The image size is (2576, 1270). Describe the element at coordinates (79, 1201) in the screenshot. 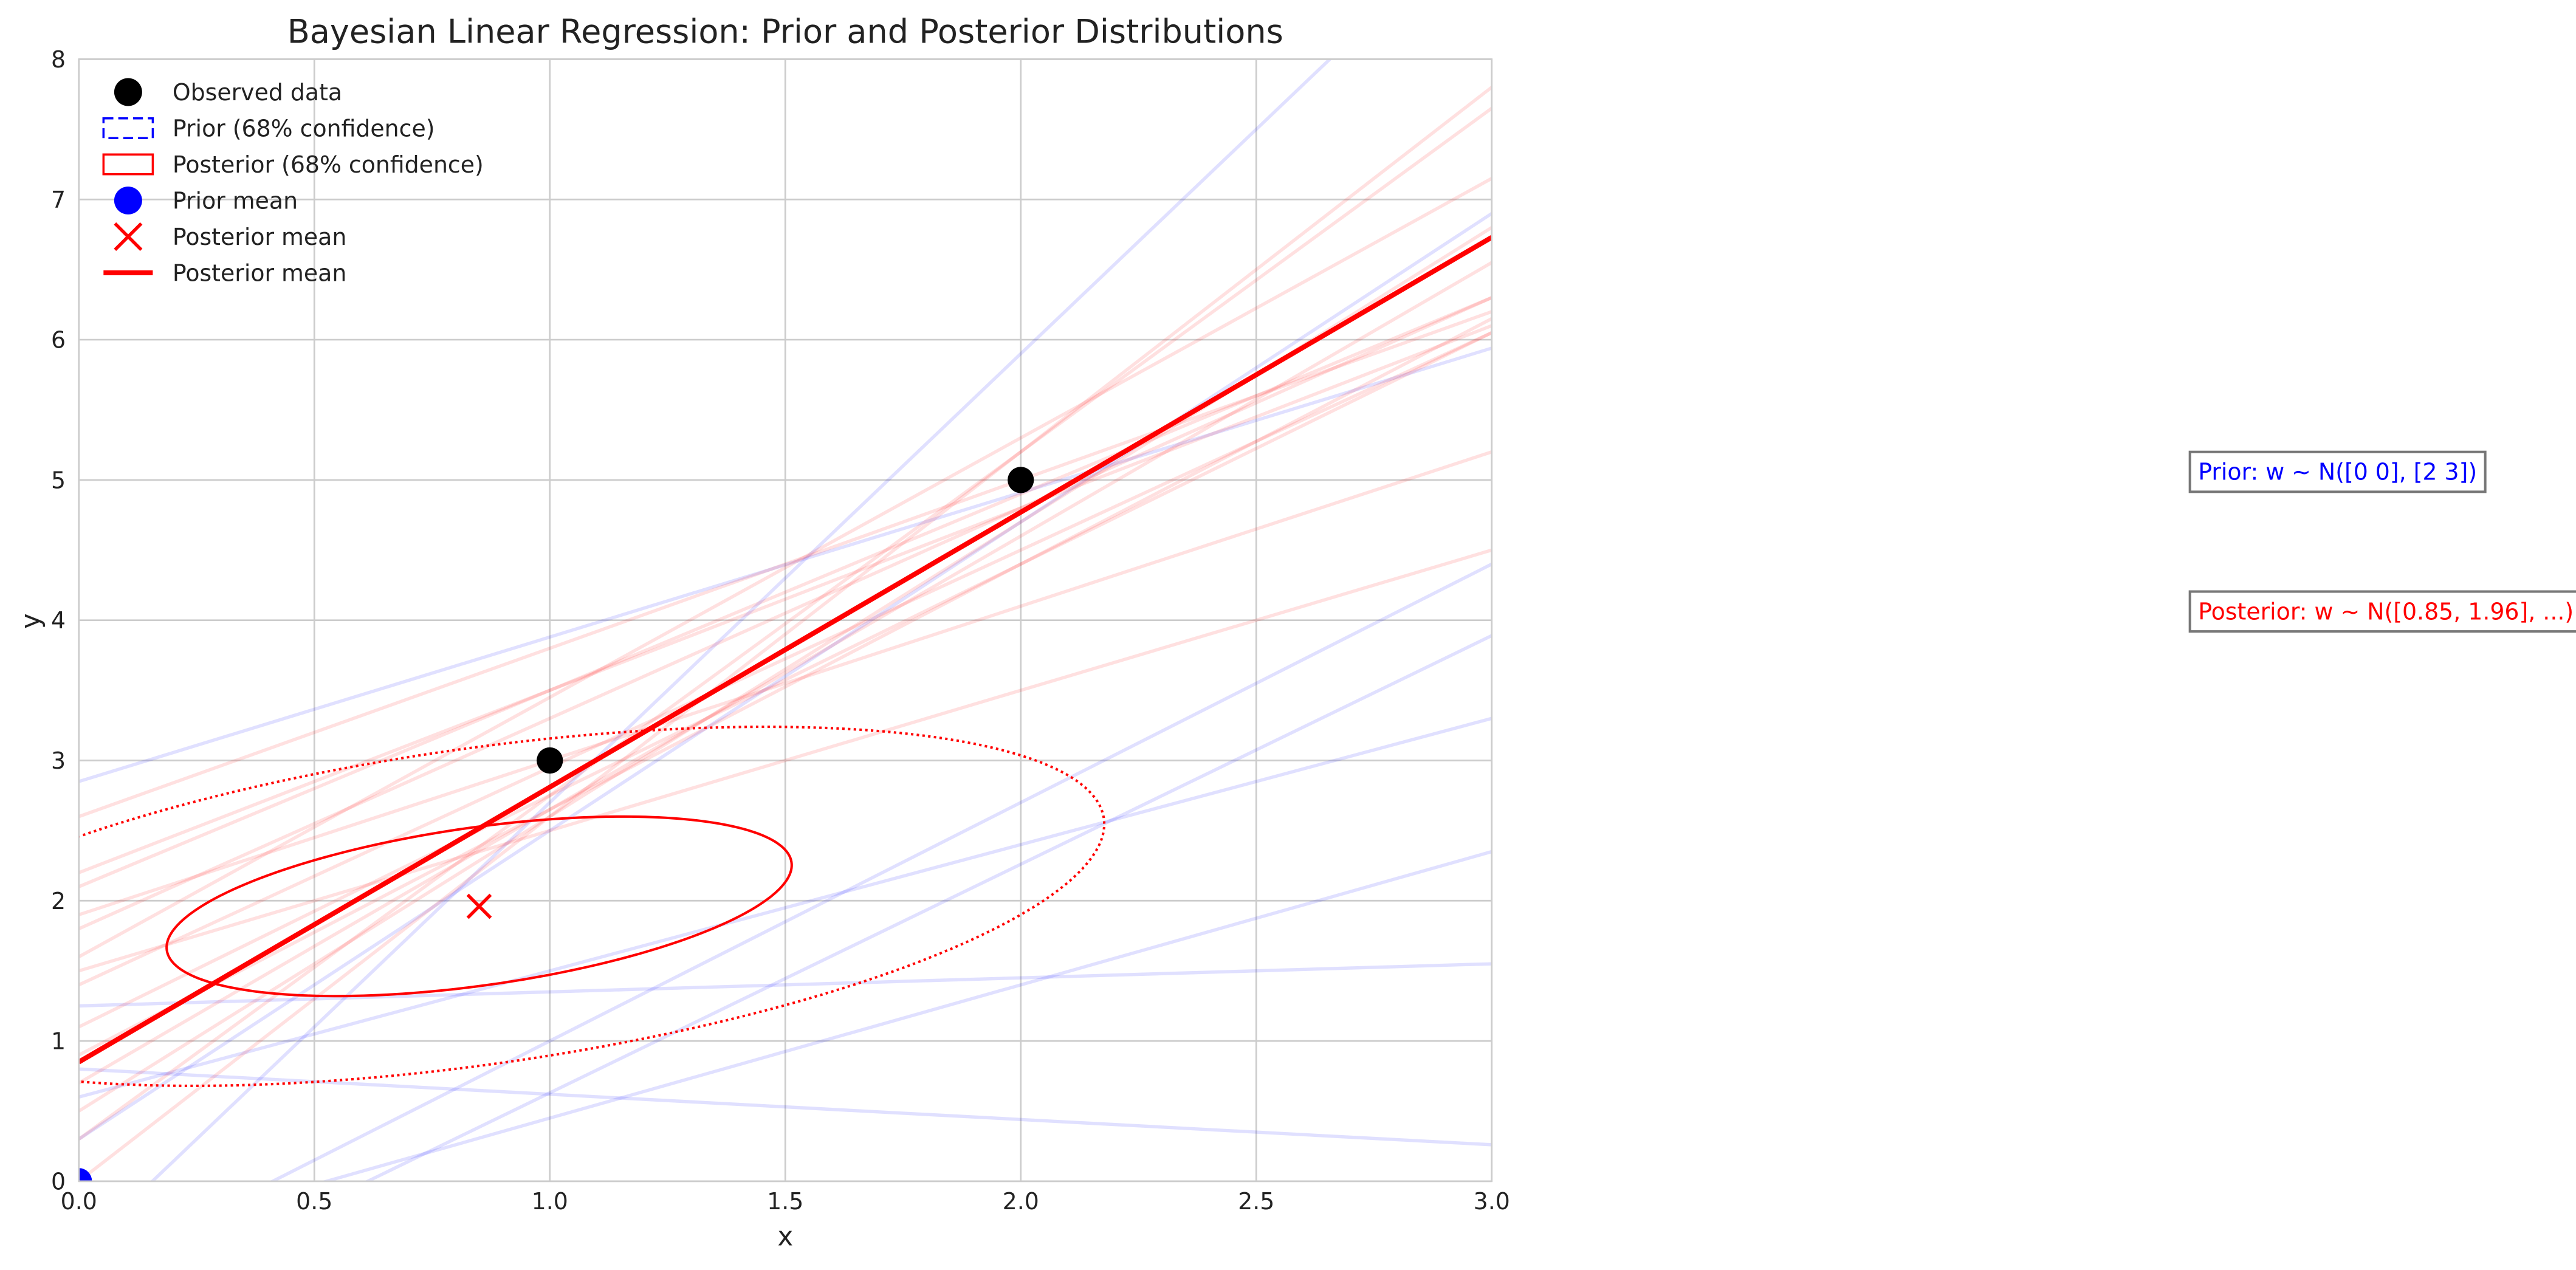

I see `x-tick-label: 0.0` at that location.